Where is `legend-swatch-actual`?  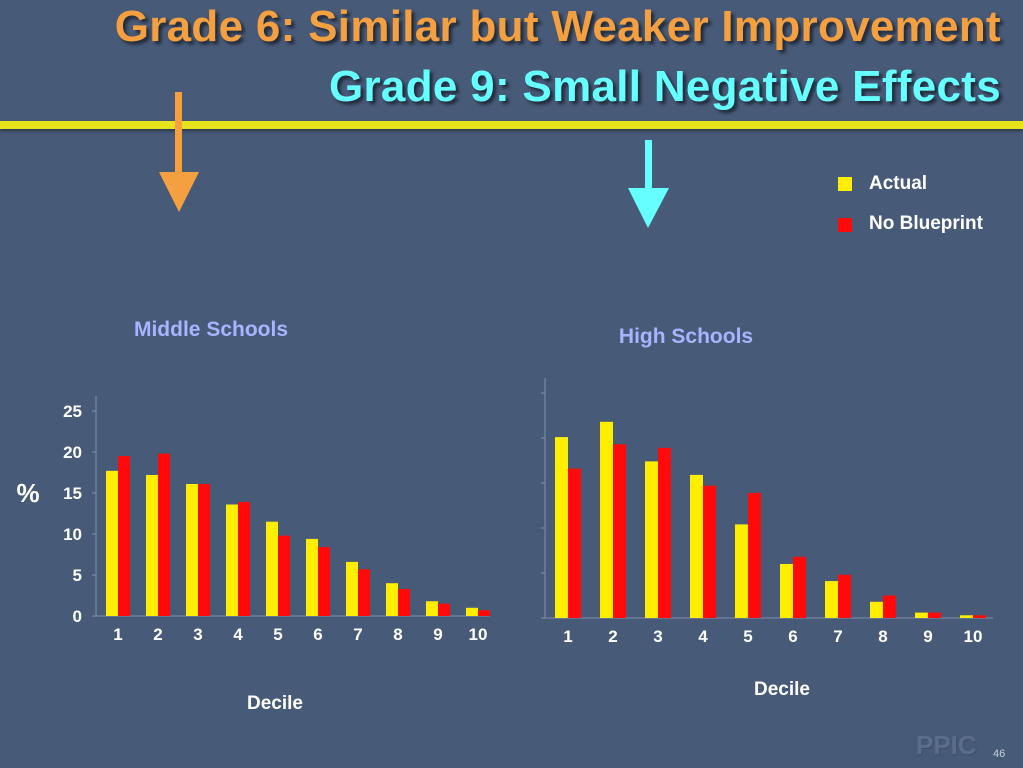
legend-swatch-actual is located at coordinates (845, 184).